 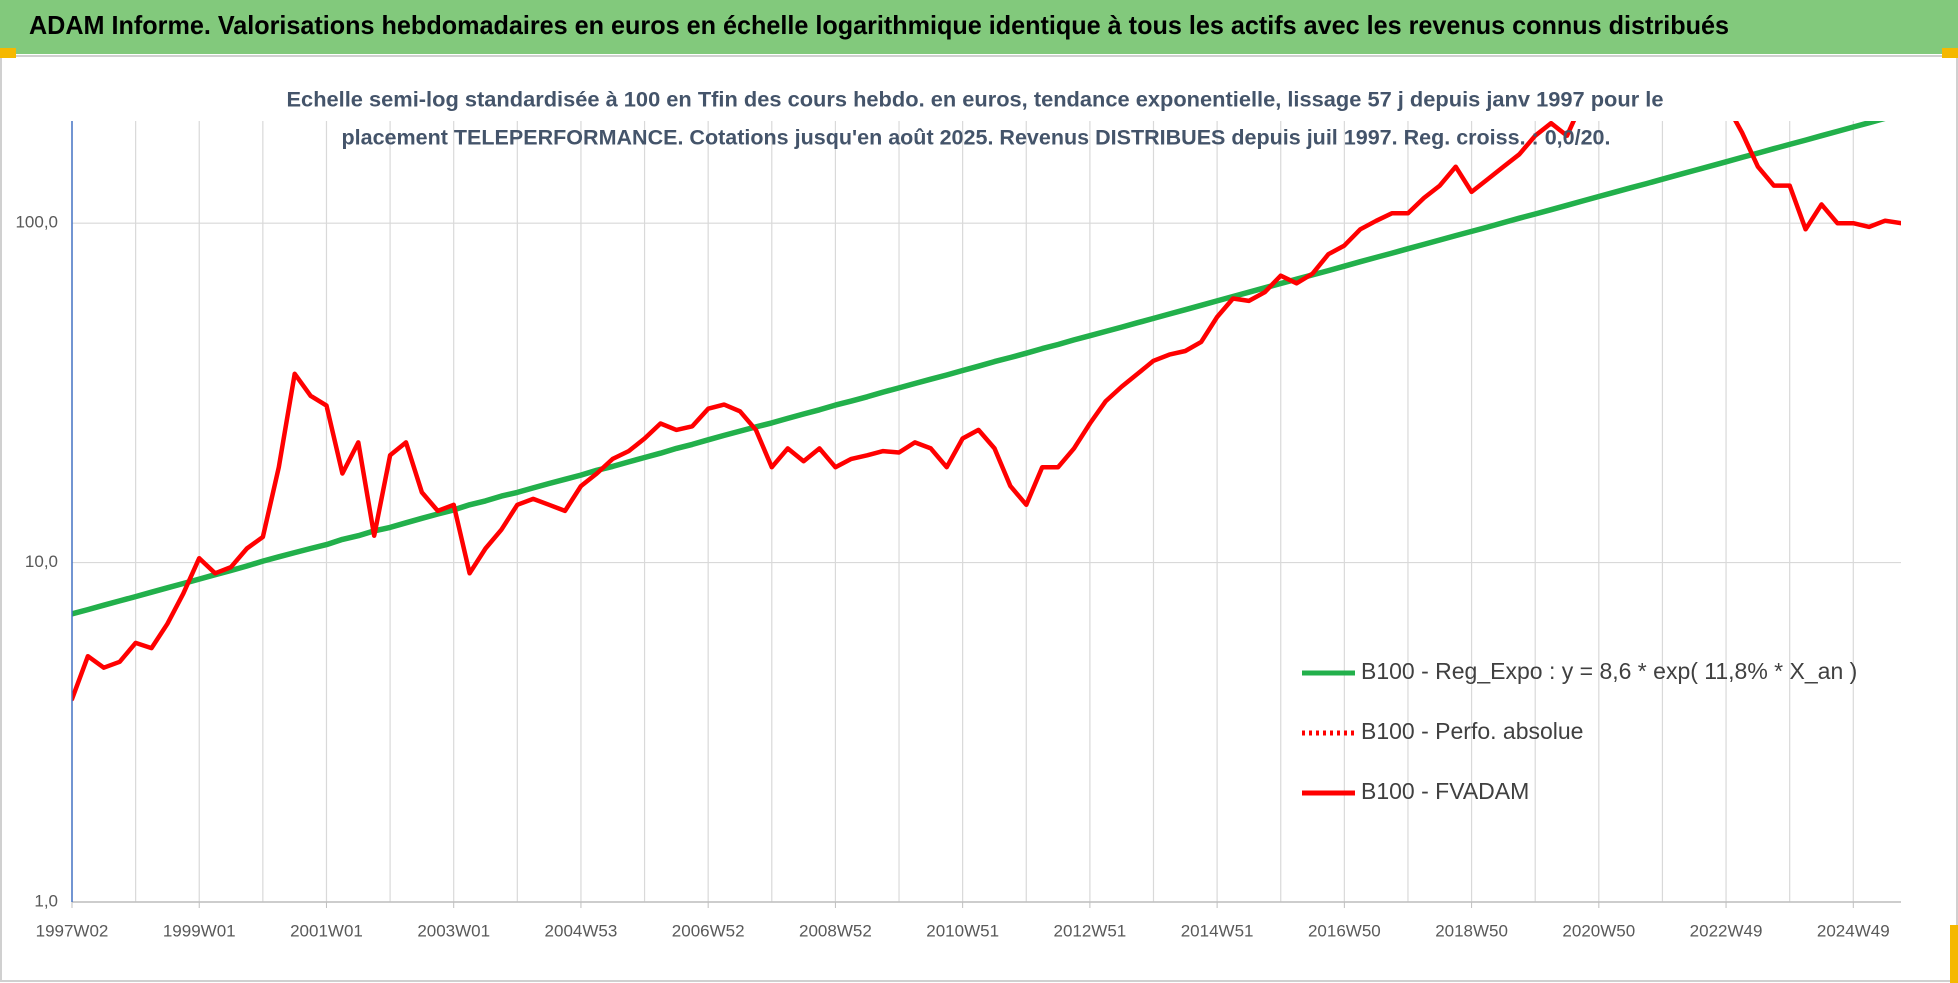 I want to click on y-tick-label: 100,0, so click(x=36, y=222).